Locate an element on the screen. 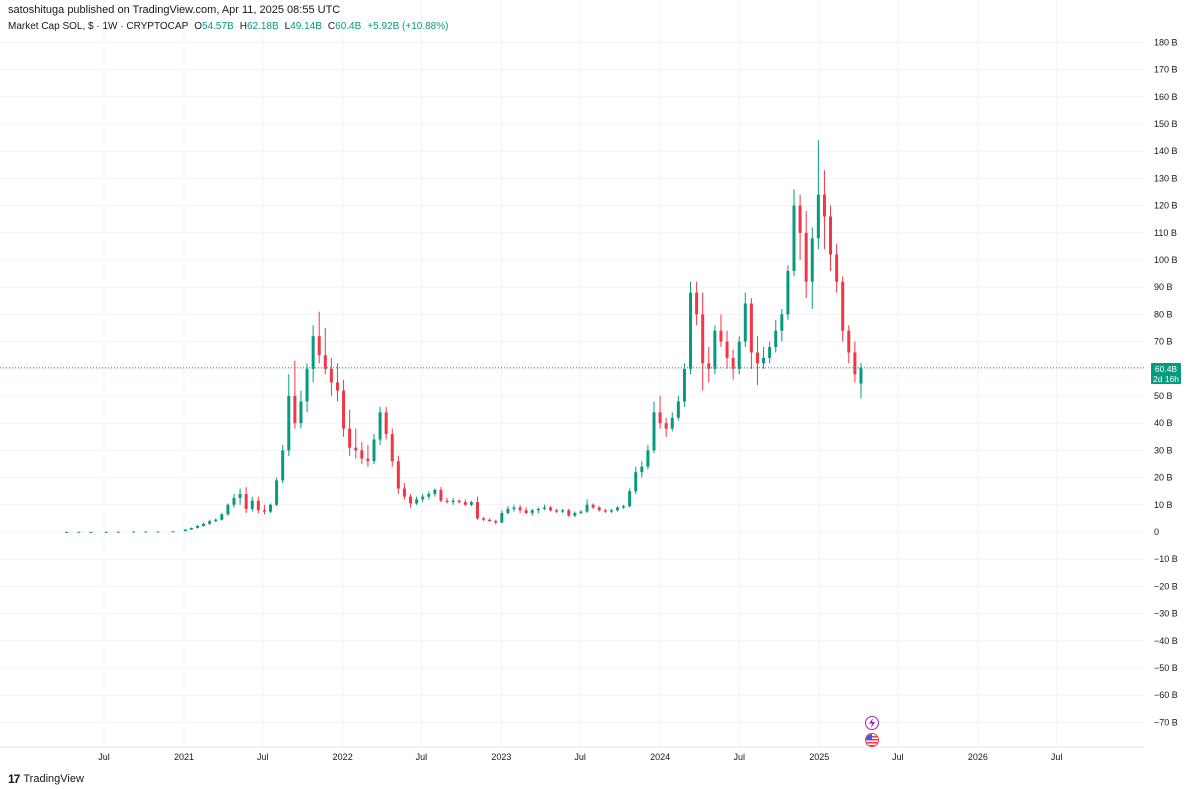 The width and height of the screenshot is (1200, 789). low-value: 49.14B is located at coordinates (306, 26).